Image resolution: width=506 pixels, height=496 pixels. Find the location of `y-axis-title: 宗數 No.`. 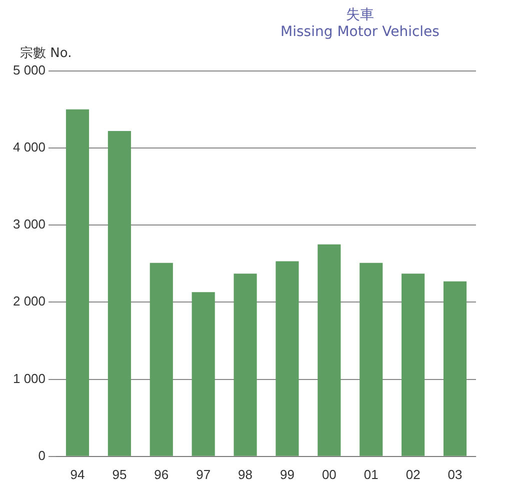

y-axis-title: 宗數 No. is located at coordinates (46, 53).